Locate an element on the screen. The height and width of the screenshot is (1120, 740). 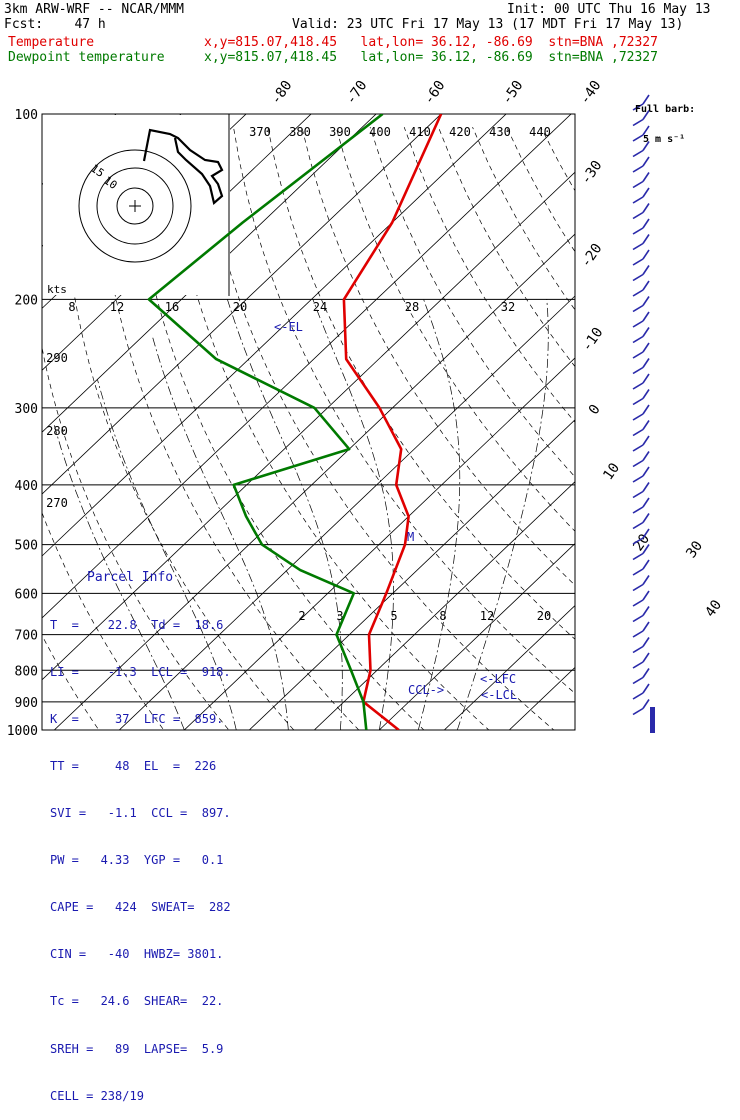
isotherm-label: 0 is located at coordinates (595, 410).